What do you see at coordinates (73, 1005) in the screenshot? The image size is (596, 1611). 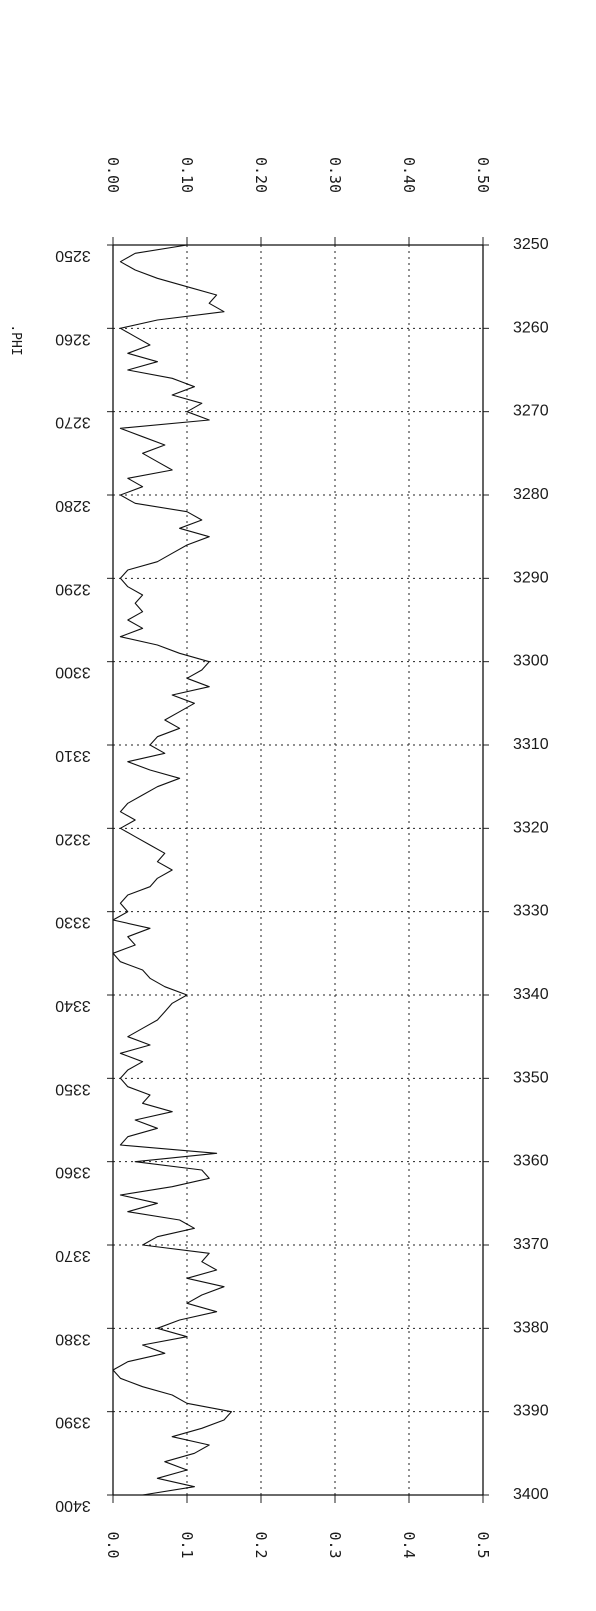 I see `depth-label-left: 3340` at bounding box center [73, 1005].